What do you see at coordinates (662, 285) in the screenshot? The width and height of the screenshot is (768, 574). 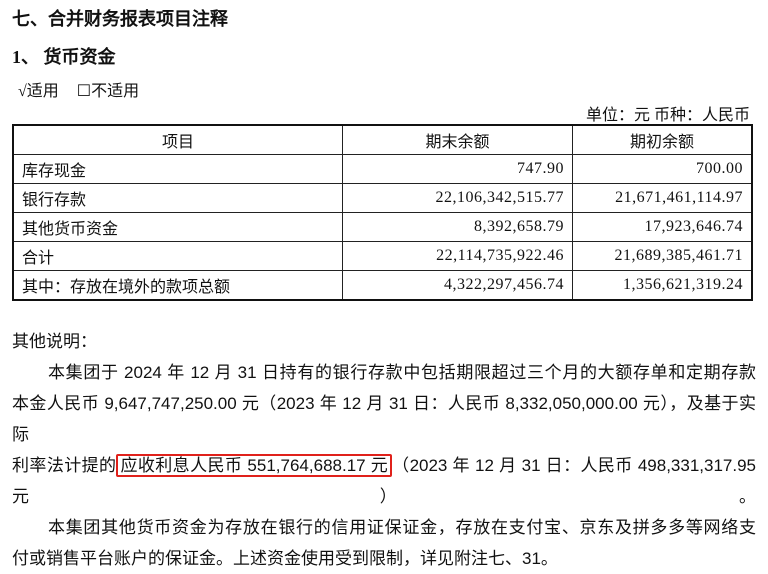 I see `opening-value: 1,356,621,319.24` at bounding box center [662, 285].